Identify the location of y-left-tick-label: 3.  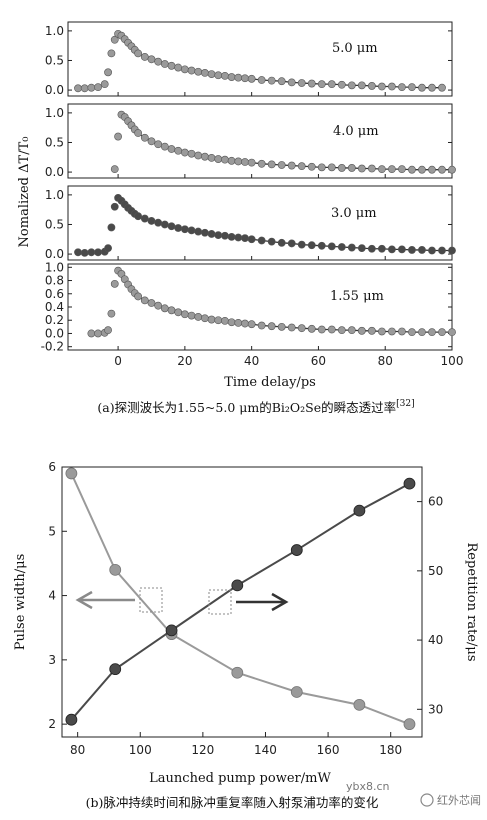
(52, 660).